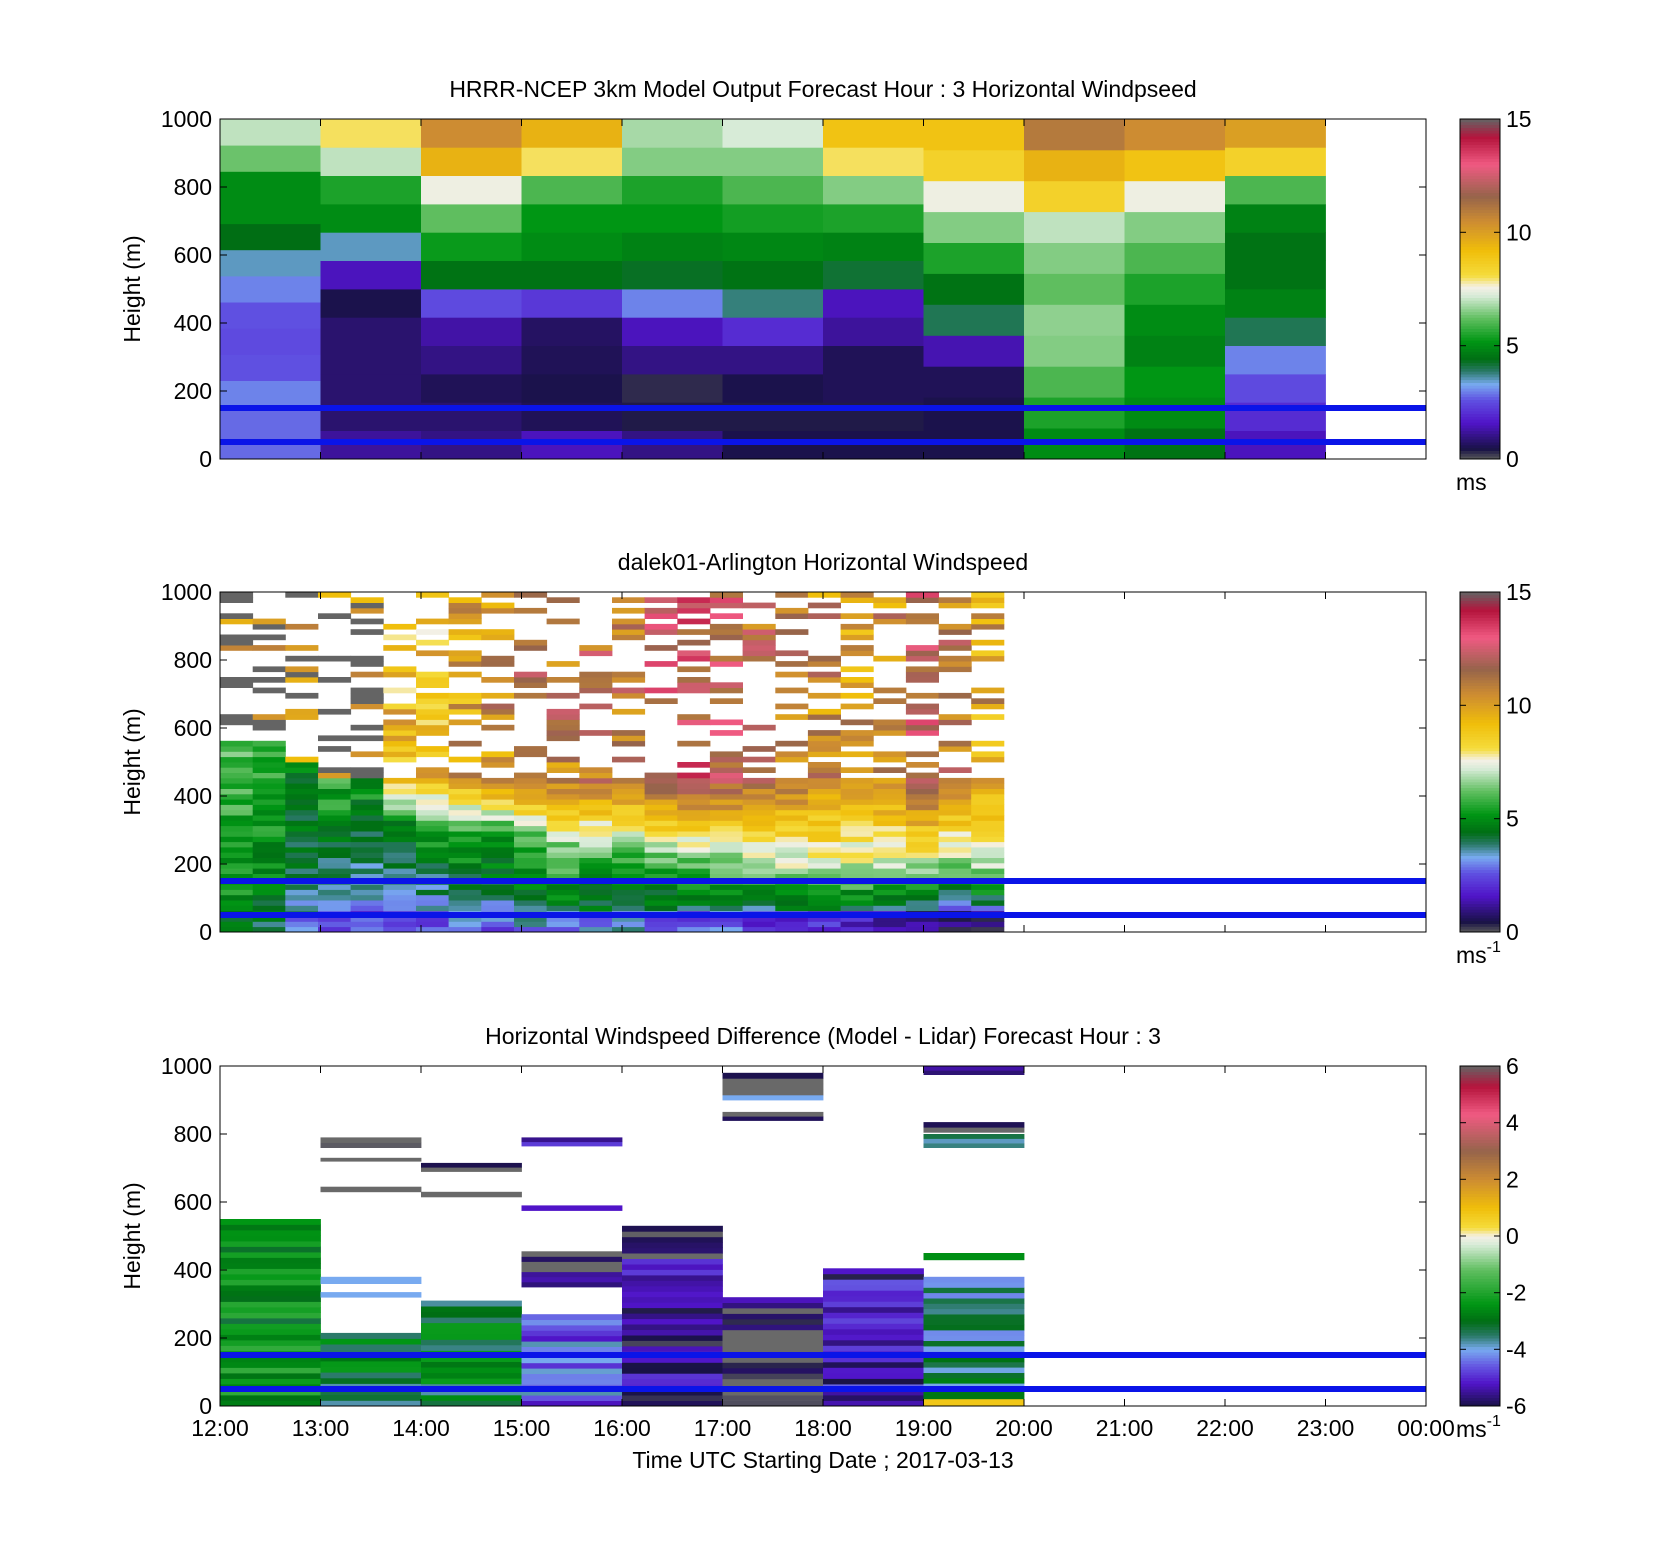 The height and width of the screenshot is (1561, 1680). What do you see at coordinates (193, 391) in the screenshot?
I see `y-tick-label: 200` at bounding box center [193, 391].